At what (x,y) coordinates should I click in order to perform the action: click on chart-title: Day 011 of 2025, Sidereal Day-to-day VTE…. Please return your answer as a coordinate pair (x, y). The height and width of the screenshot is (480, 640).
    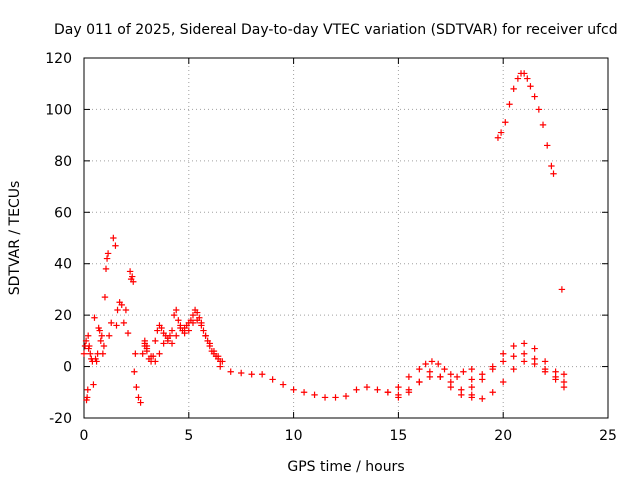
    Looking at the image, I should click on (336, 30).